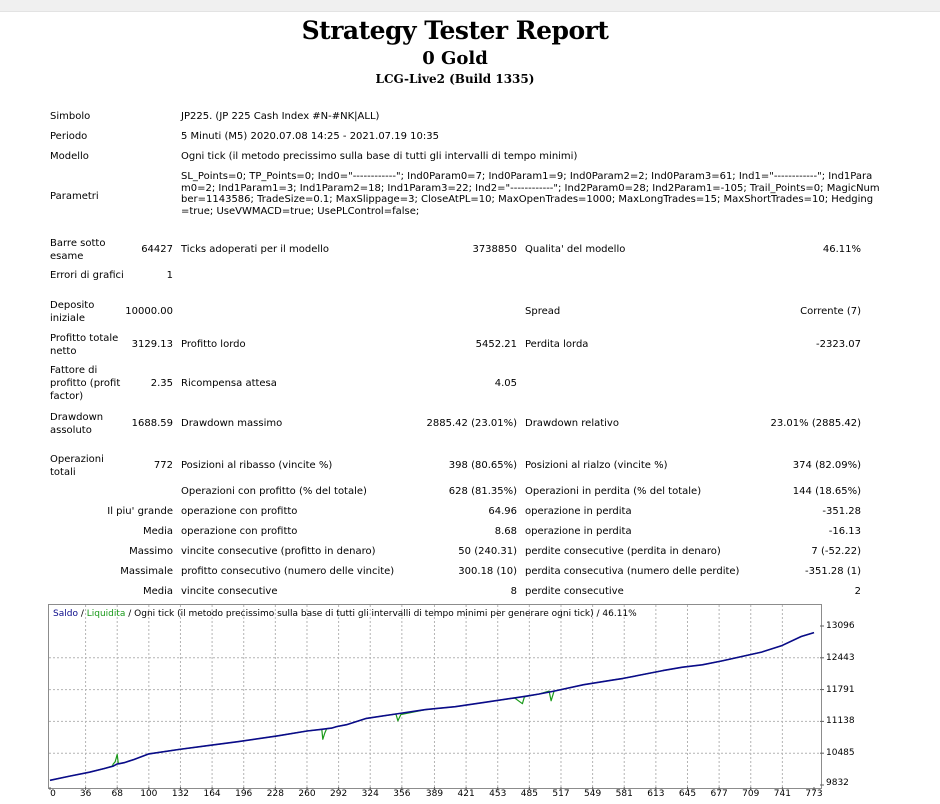 This screenshot has height=804, width=940. What do you see at coordinates (65, 614) in the screenshot?
I see `legend-balance: Saldo` at bounding box center [65, 614].